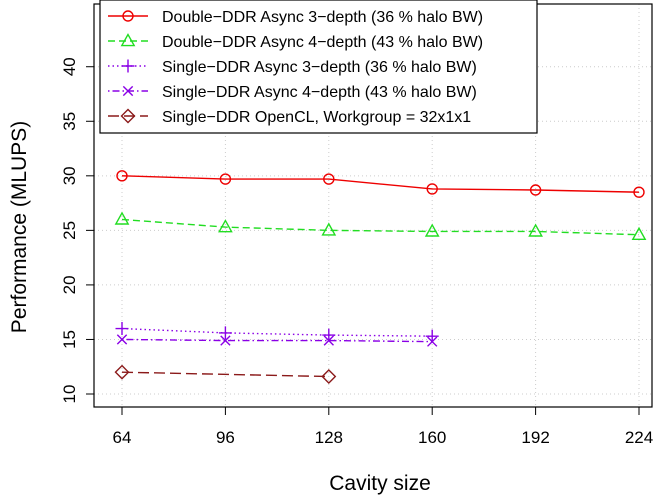 Image resolution: width=656 pixels, height=499 pixels. I want to click on y-tick-label: 15, so click(69, 339).